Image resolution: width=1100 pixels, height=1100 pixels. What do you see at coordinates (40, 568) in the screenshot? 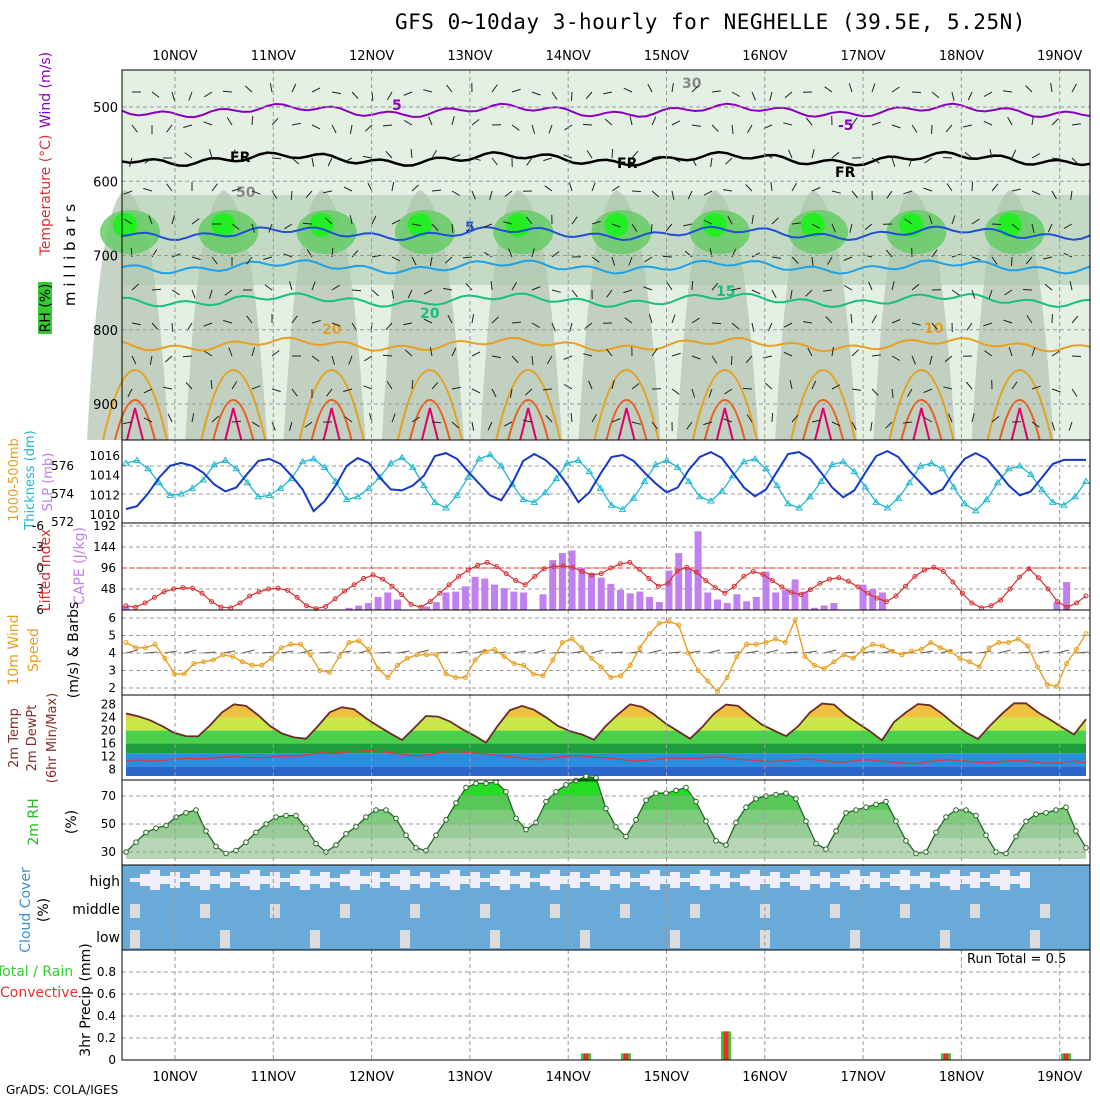
I see `li-tick-label: 0` at bounding box center [40, 568].